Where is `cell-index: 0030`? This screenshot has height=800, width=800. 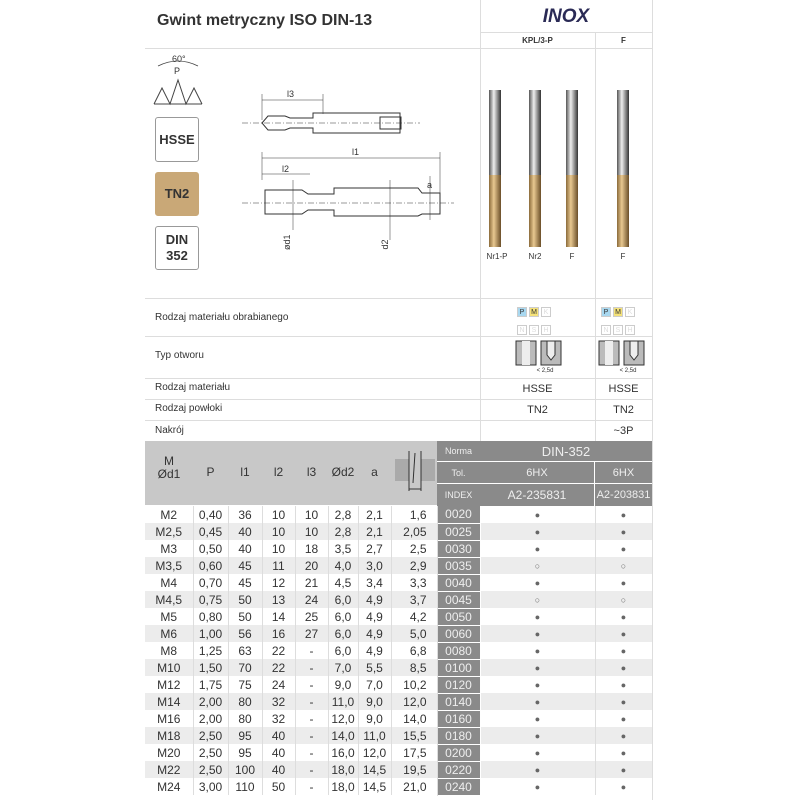
cell-index: 0030 is located at coordinates (459, 549).